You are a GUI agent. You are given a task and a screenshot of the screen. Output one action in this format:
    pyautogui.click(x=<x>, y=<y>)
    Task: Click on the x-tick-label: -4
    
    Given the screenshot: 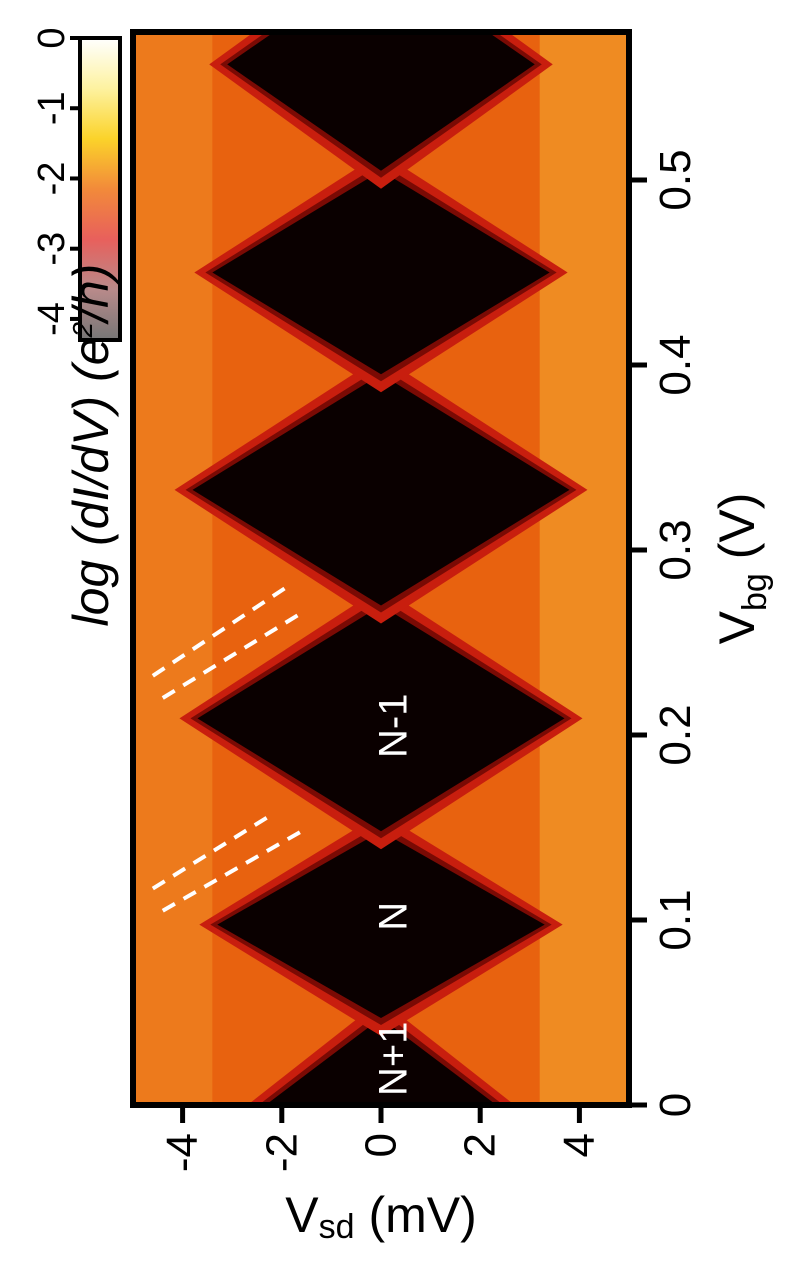 What is the action you would take?
    pyautogui.click(x=182, y=1152)
    